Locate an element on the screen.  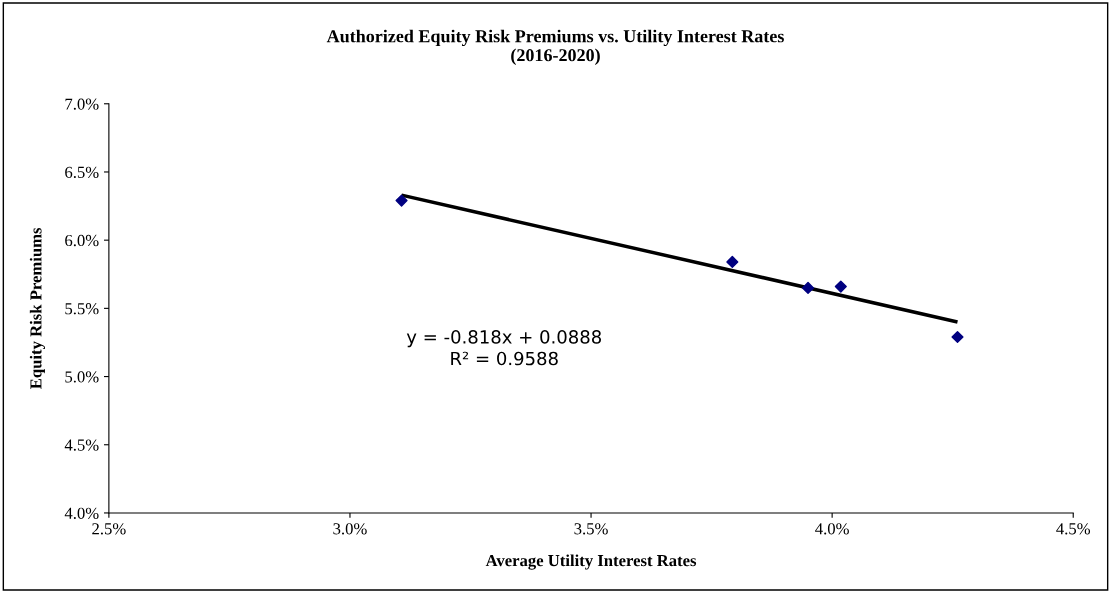
y-tick-label: 6.0% is located at coordinates (82, 240).